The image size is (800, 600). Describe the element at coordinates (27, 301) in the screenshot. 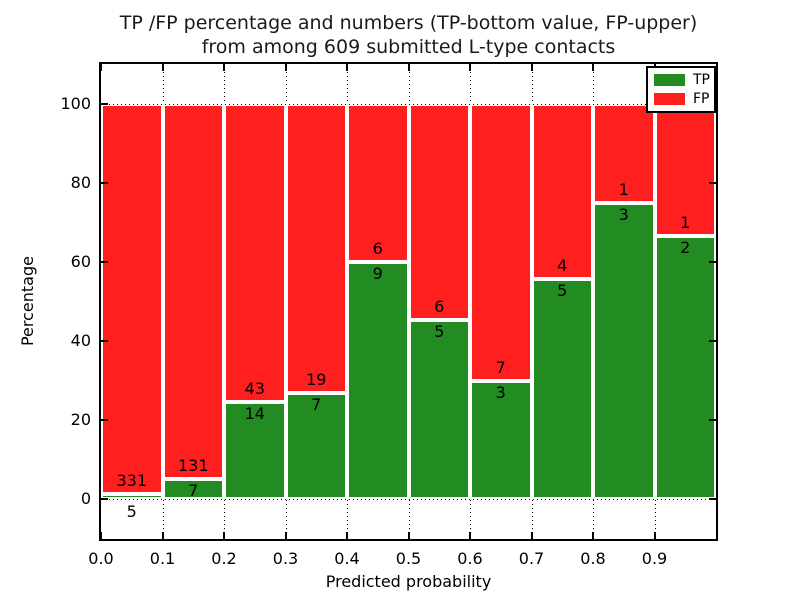

I see `y-axis-label: Percentage` at that location.